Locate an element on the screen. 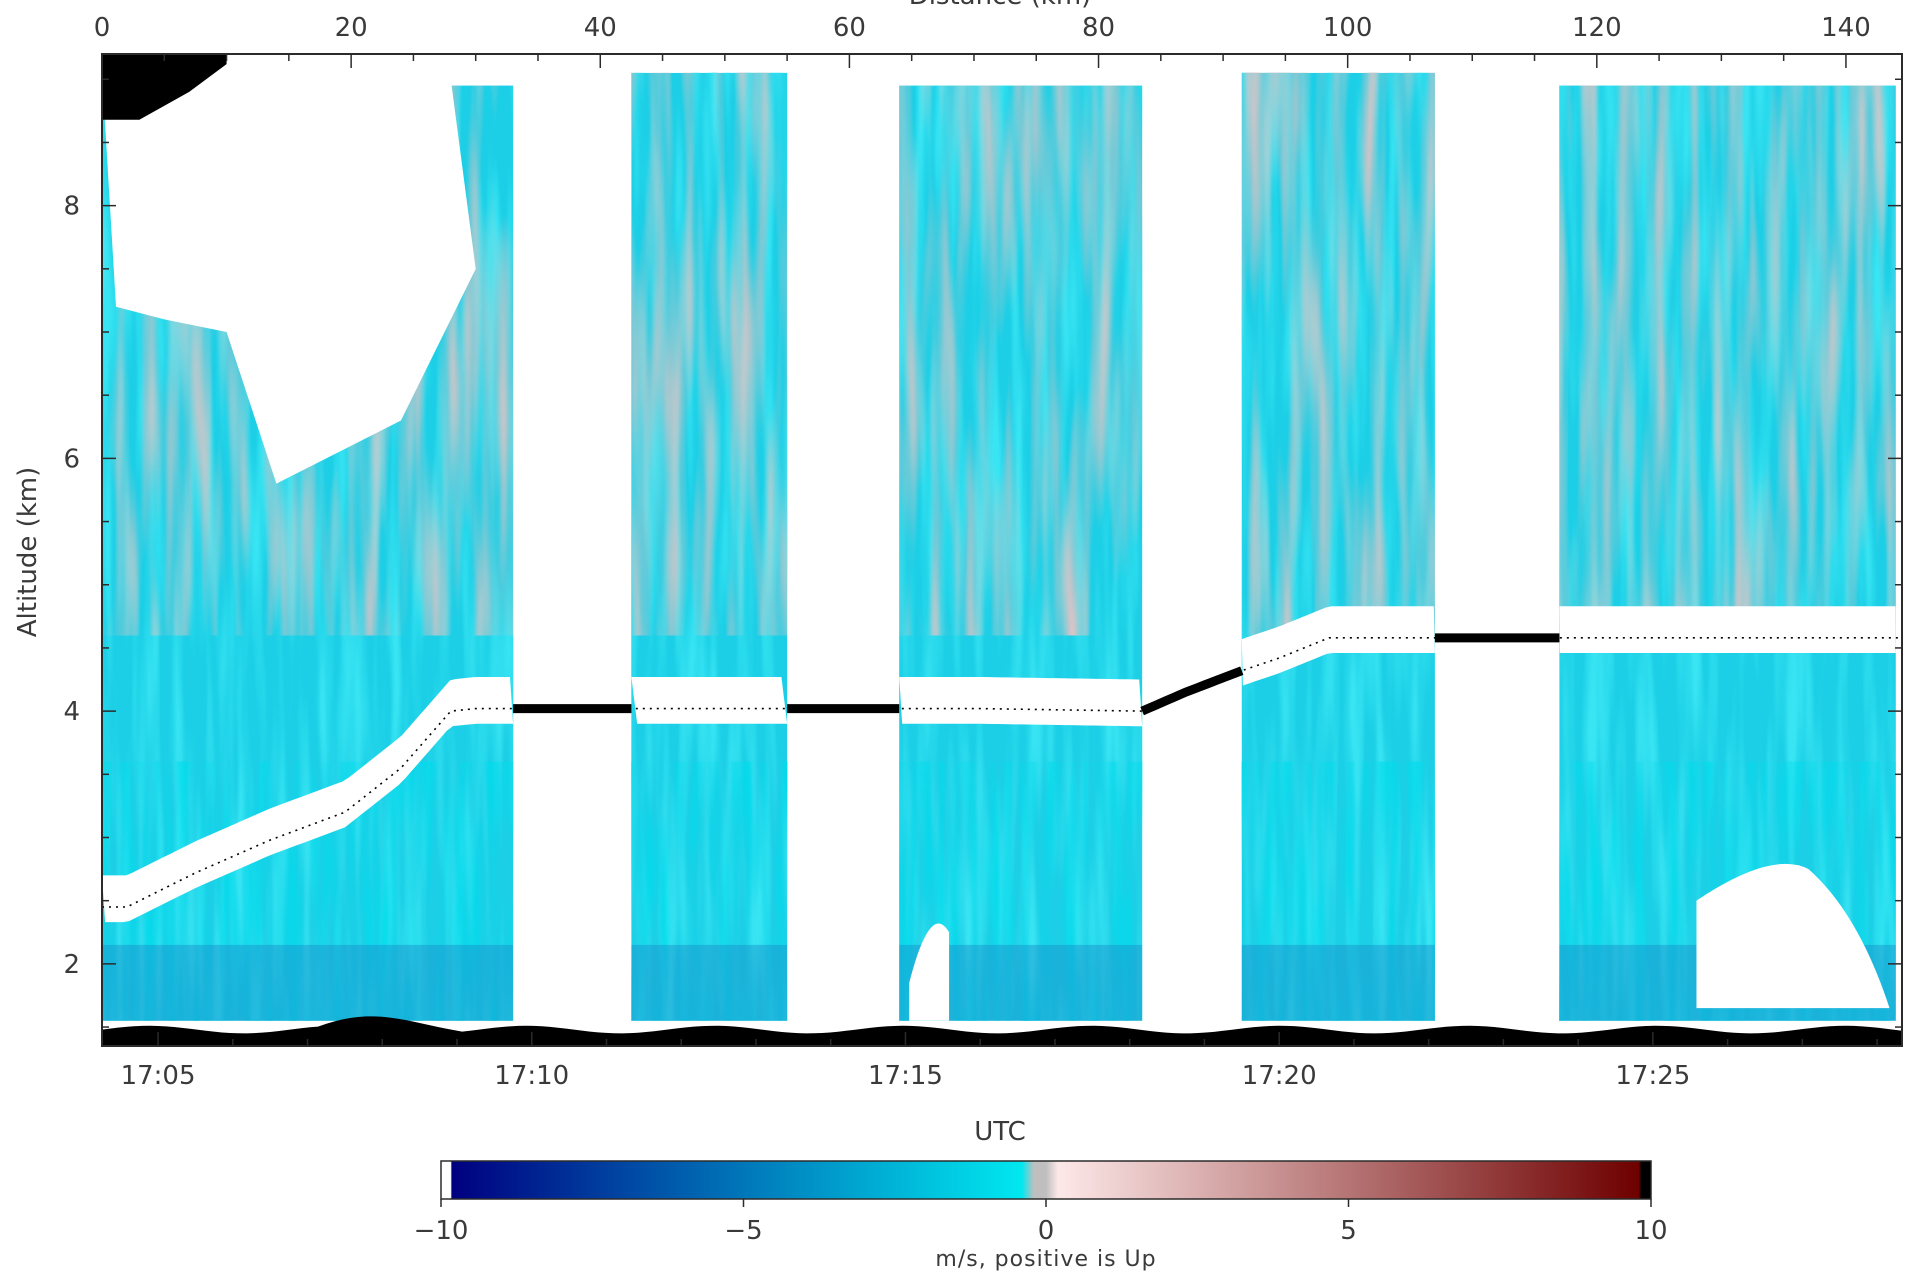 Image resolution: width=1925 pixels, height=1278 pixels. x2-tick-label: 120 is located at coordinates (1597, 28).